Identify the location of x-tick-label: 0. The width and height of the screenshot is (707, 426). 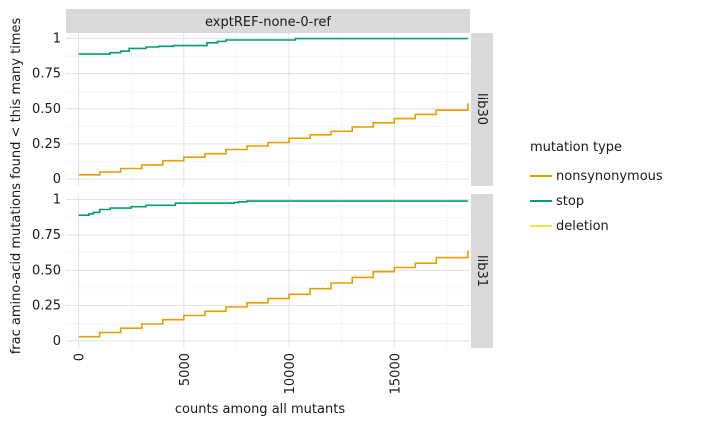
(80, 357).